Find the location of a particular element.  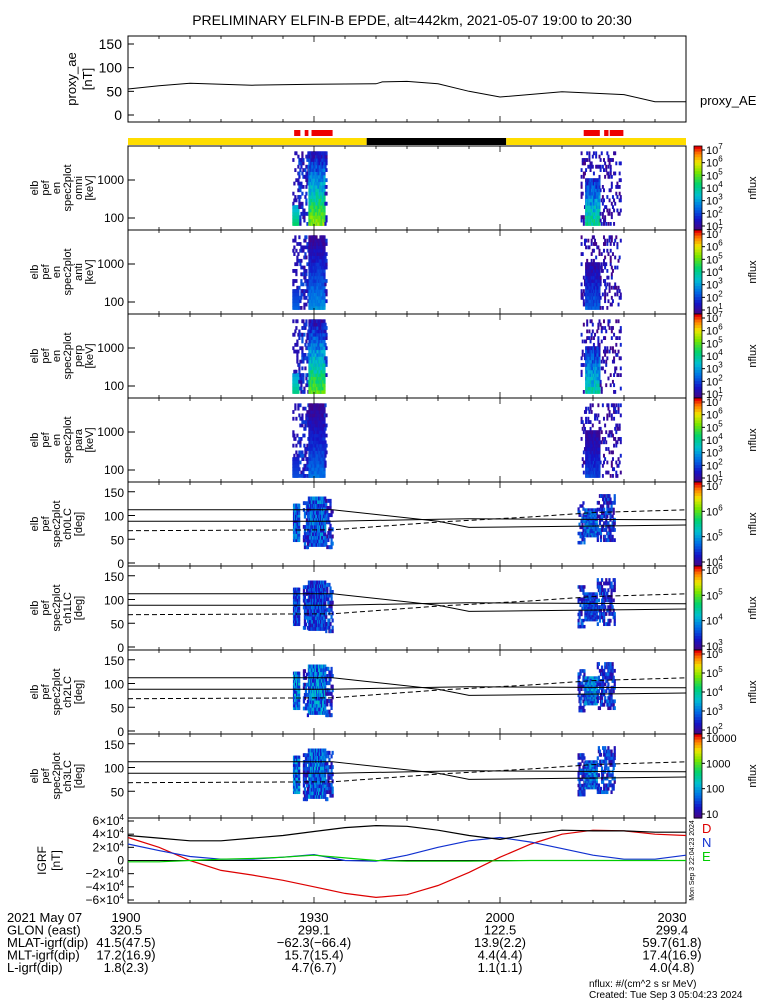

colorbar-tick-label: 10⁶ is located at coordinates (714, 510).